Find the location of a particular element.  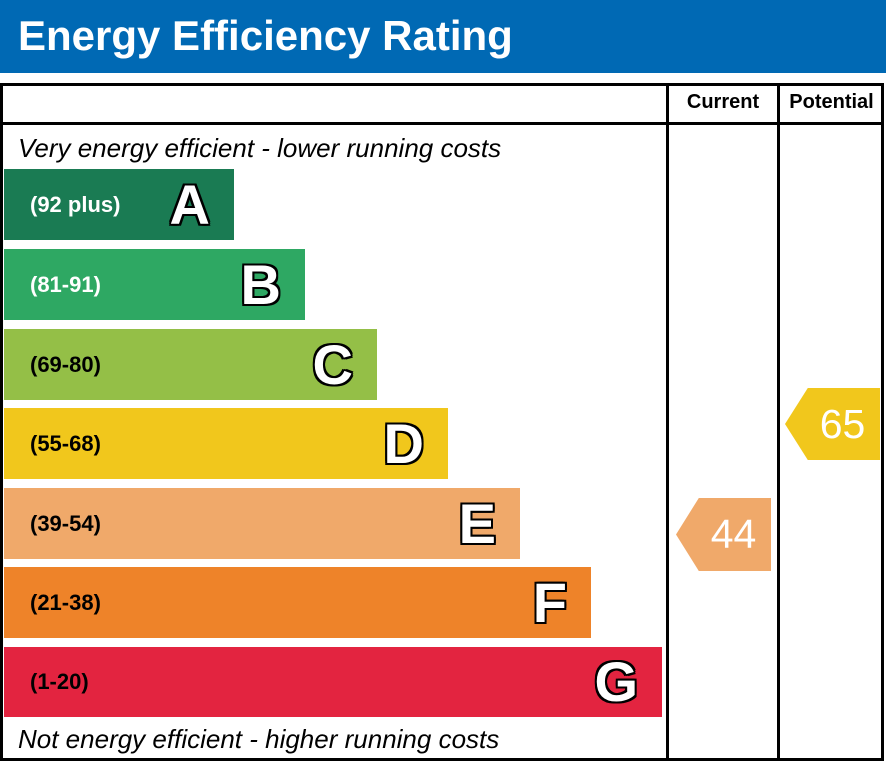

band-a: (92 plus) A is located at coordinates (119, 204).